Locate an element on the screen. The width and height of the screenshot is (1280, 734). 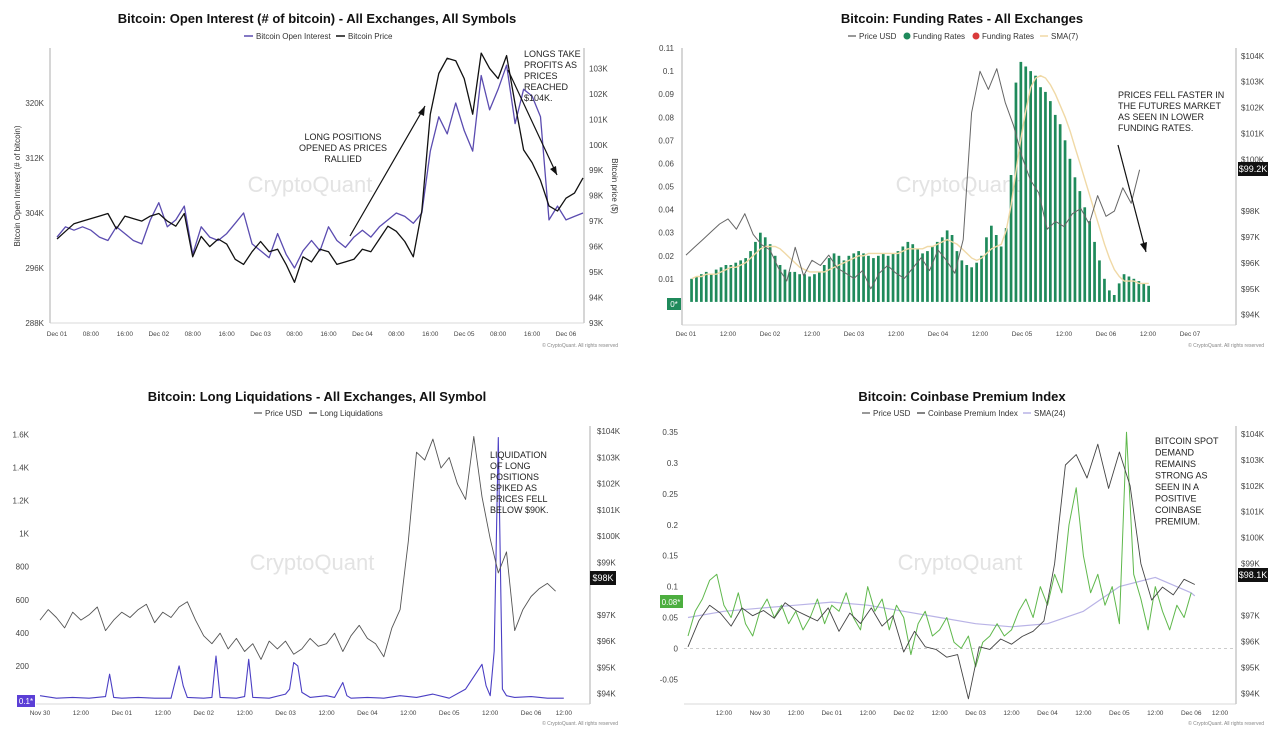
y-tick-label: 296K is located at coordinates (34, 268).